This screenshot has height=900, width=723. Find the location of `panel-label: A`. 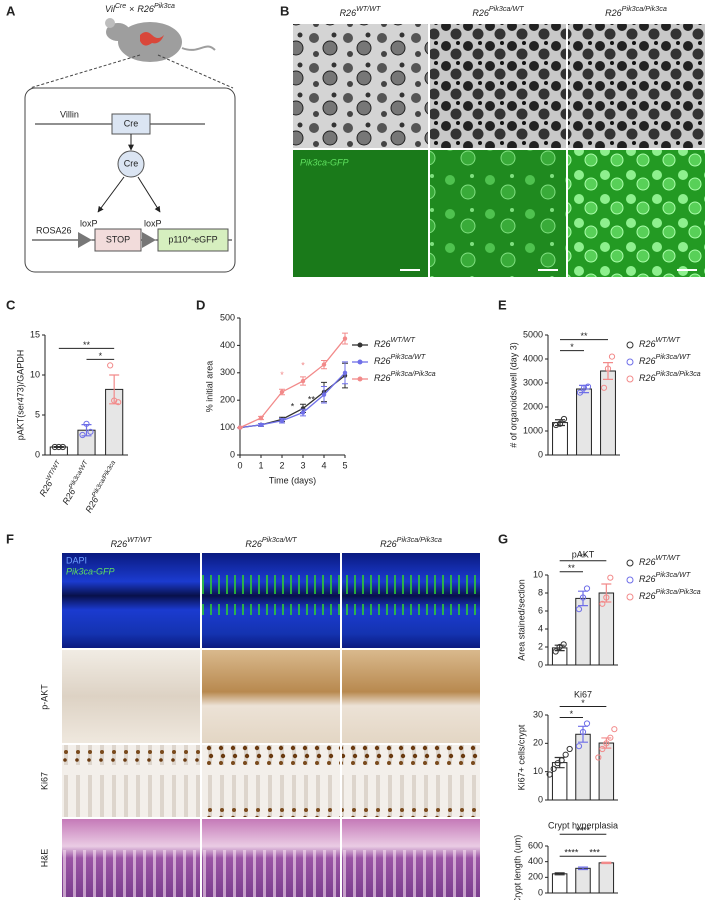

panel-label: A is located at coordinates (11, 10).